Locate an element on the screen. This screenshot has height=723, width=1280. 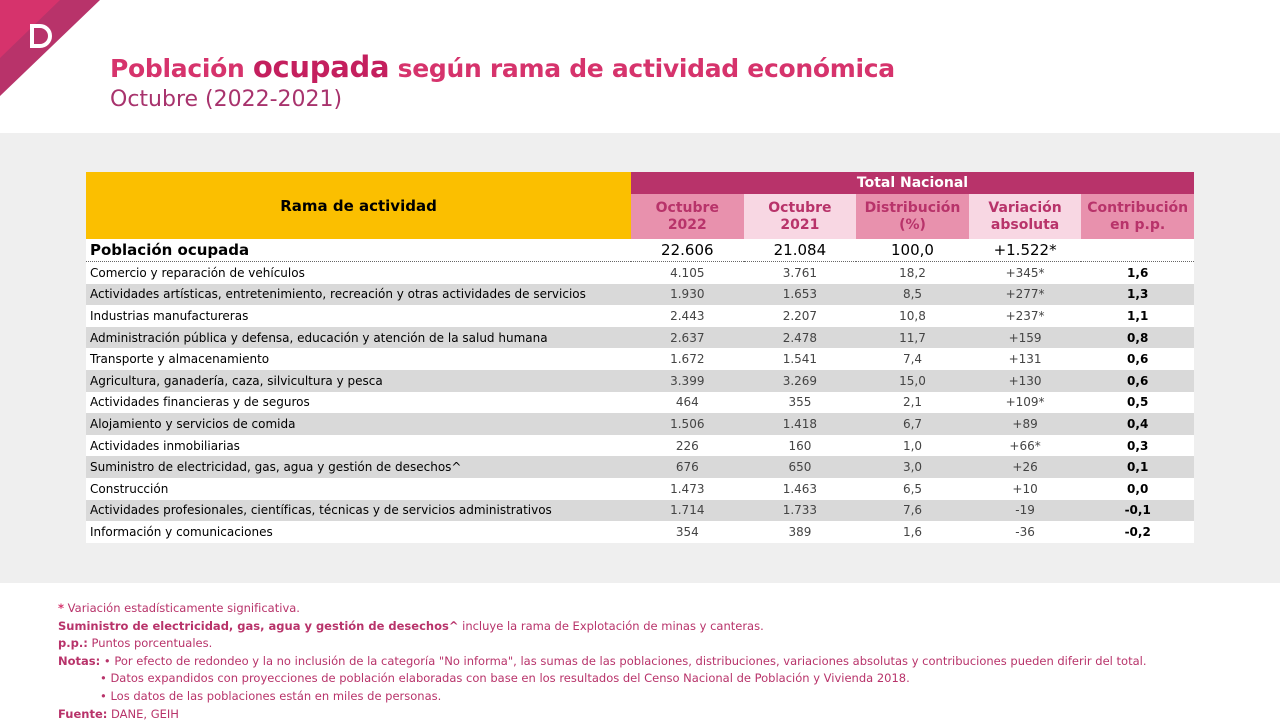
cell: 2.443 is located at coordinates (687, 316).